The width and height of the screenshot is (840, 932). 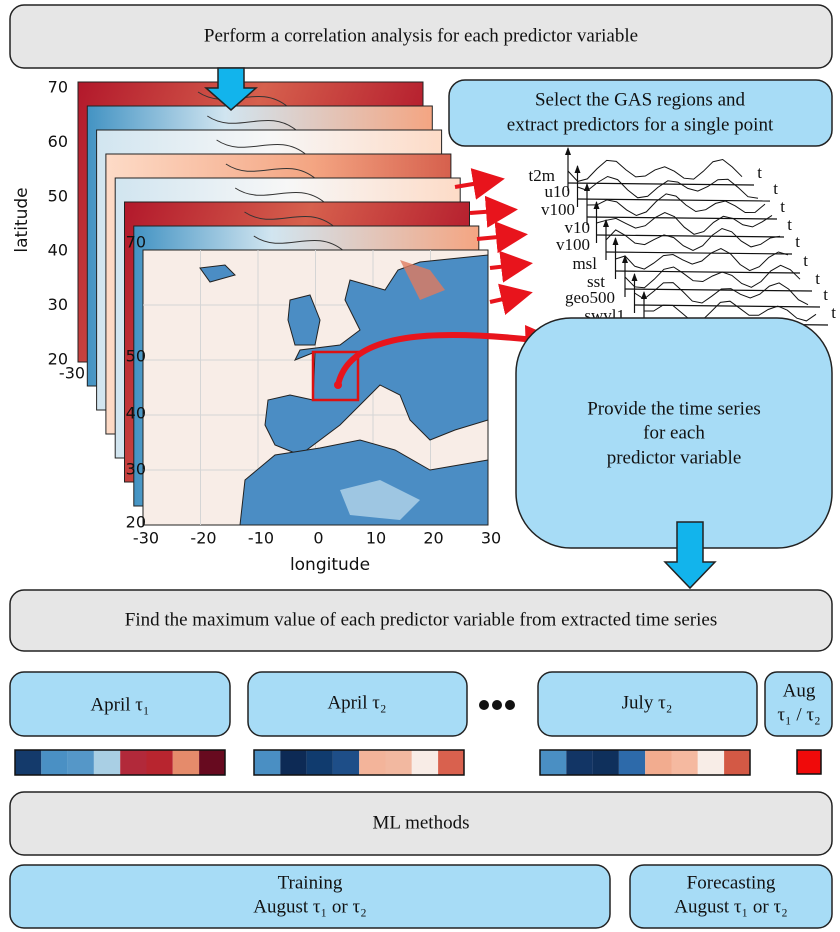 I want to click on y-axis-label: latitude, so click(x=22, y=219).